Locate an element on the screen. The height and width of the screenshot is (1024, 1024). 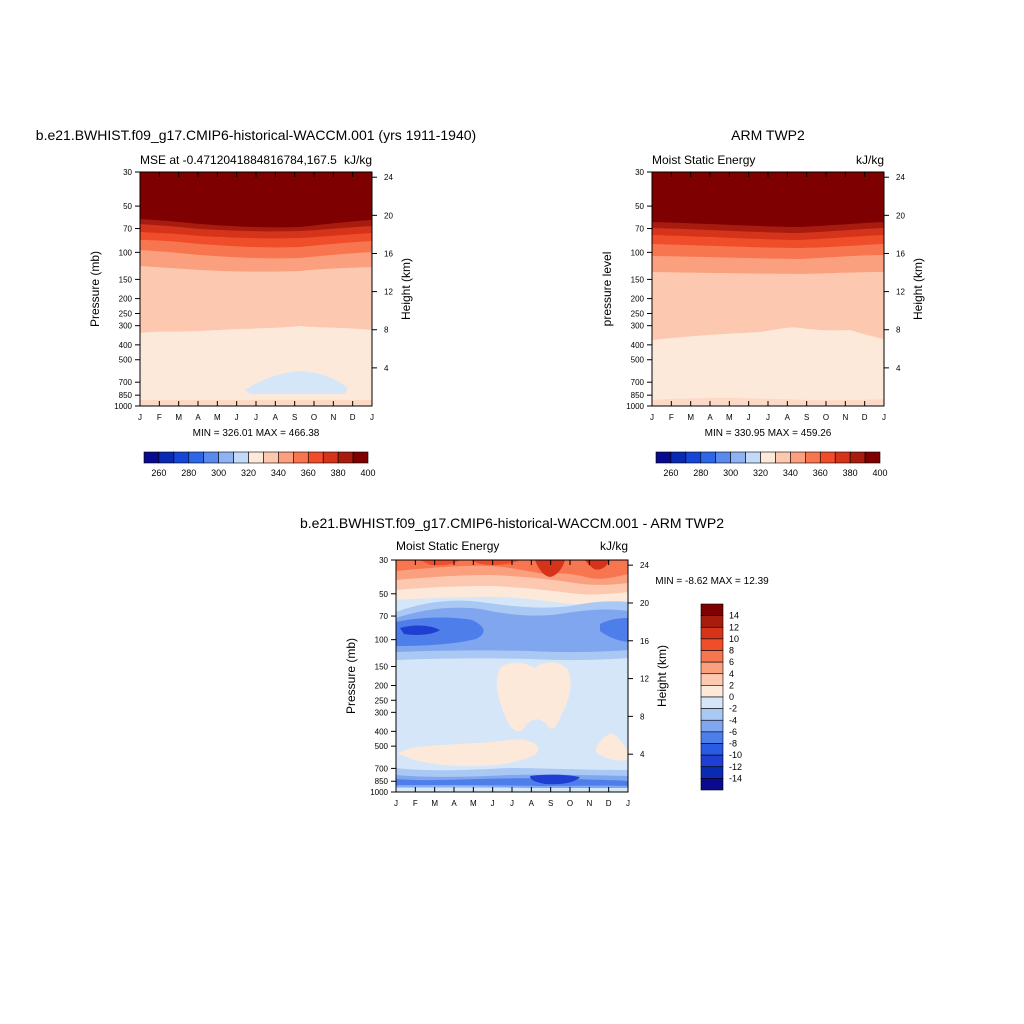
y-right-tick-label: 20 is located at coordinates (900, 215).